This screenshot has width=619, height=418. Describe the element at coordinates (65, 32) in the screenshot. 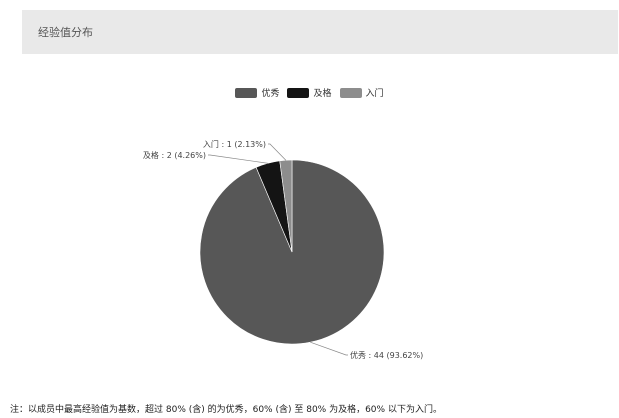

I see `chart-title: 经验值分布` at that location.